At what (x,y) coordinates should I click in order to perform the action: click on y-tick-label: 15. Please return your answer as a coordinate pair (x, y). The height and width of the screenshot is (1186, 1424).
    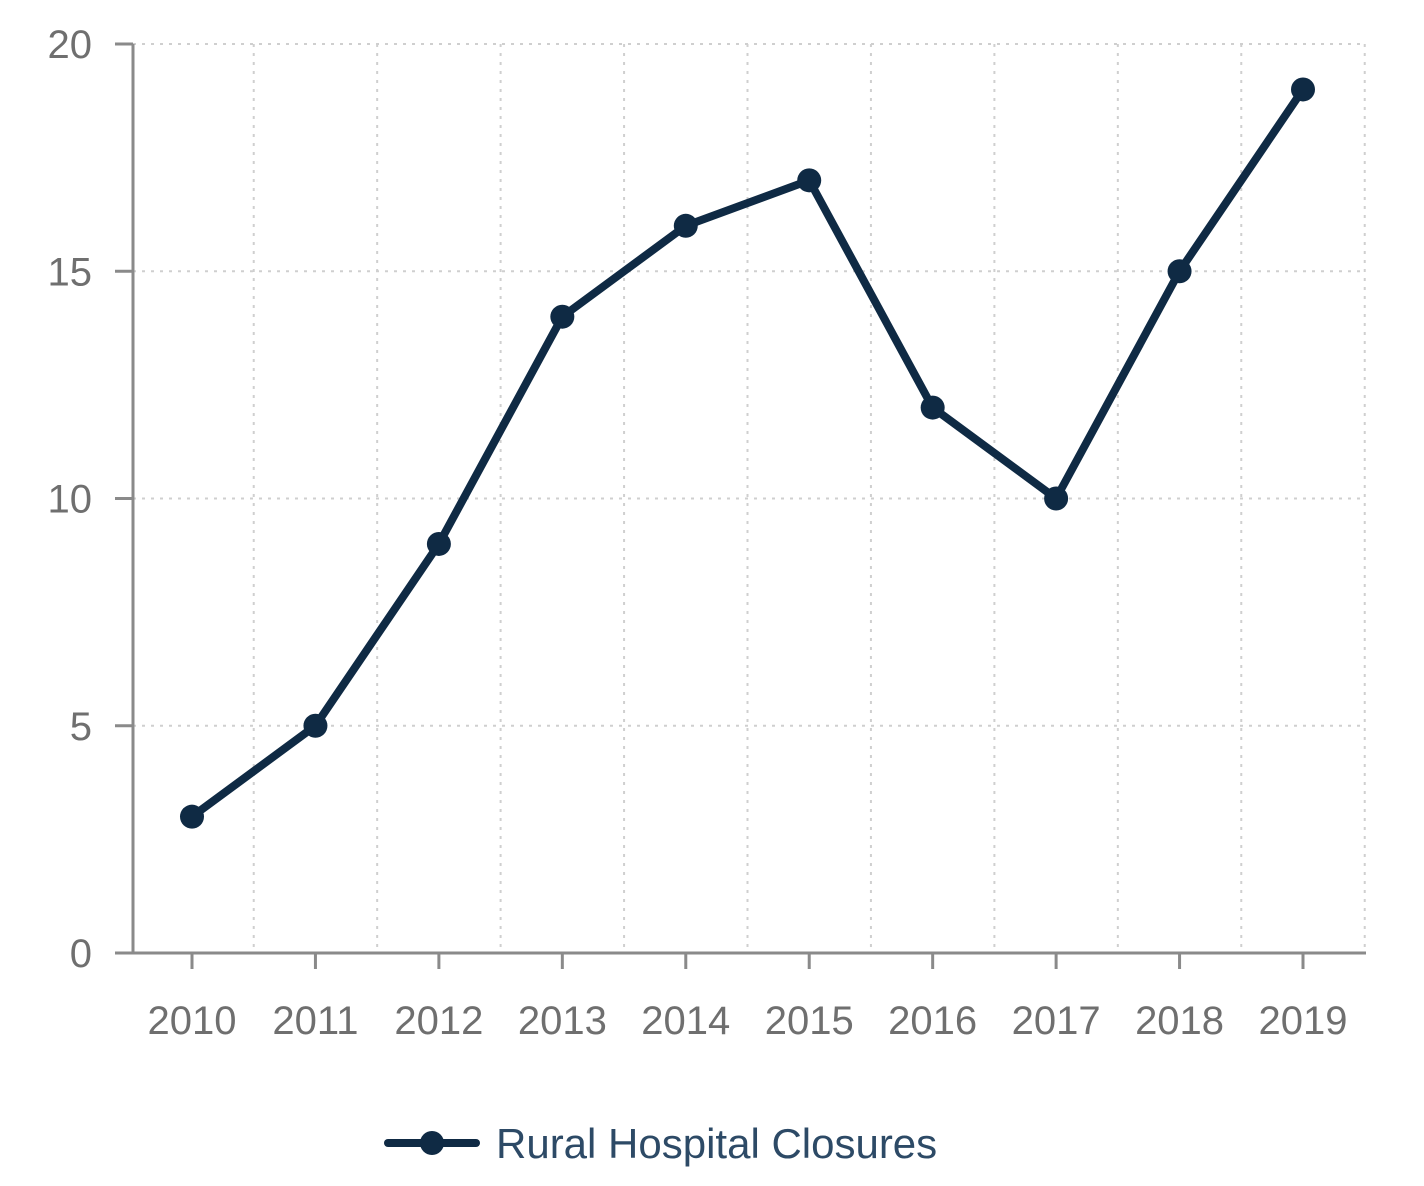
    Looking at the image, I should click on (70, 272).